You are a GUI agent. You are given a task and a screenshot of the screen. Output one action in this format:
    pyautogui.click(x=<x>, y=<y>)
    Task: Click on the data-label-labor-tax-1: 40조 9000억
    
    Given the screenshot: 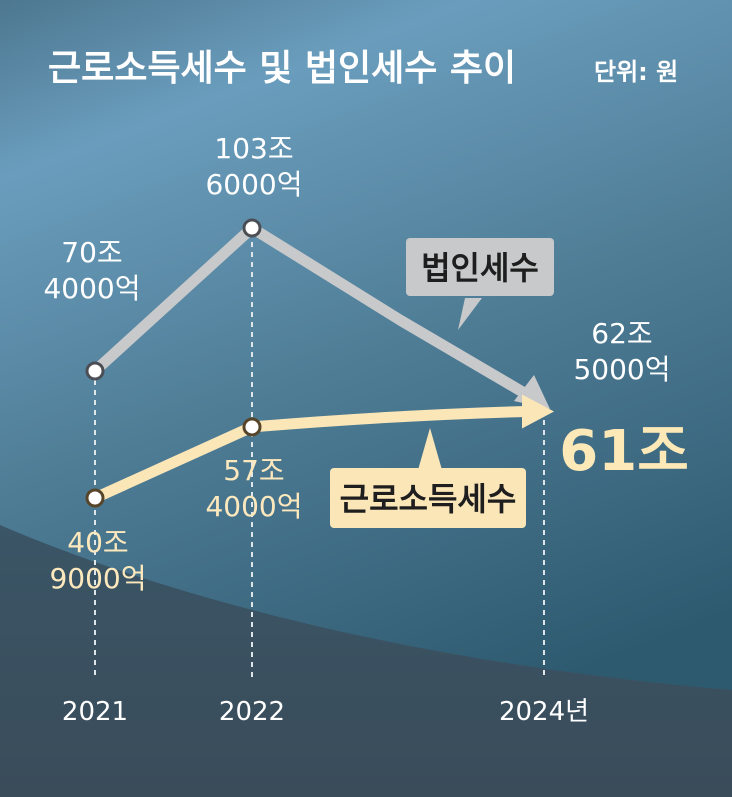 What is the action you would take?
    pyautogui.click(x=97, y=560)
    